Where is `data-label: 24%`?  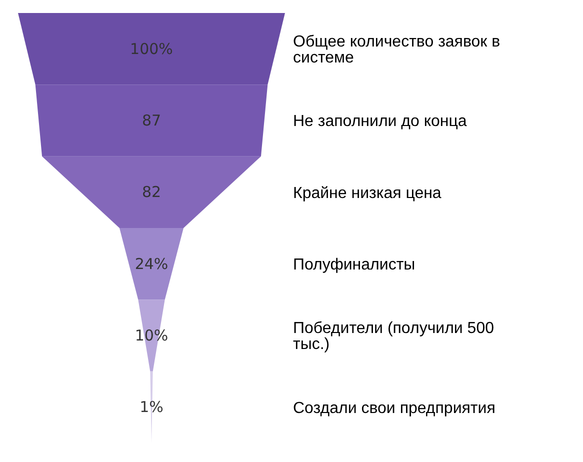
data-label: 24% is located at coordinates (151, 263).